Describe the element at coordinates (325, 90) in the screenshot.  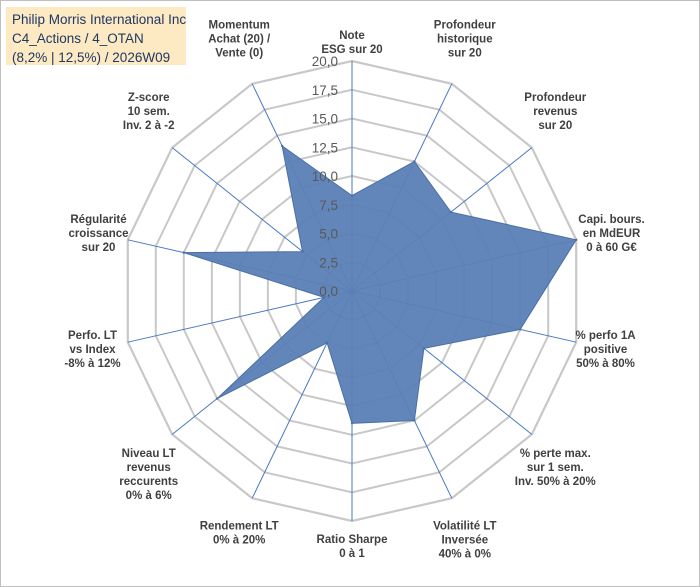
I see `tick-label: 17,5` at that location.